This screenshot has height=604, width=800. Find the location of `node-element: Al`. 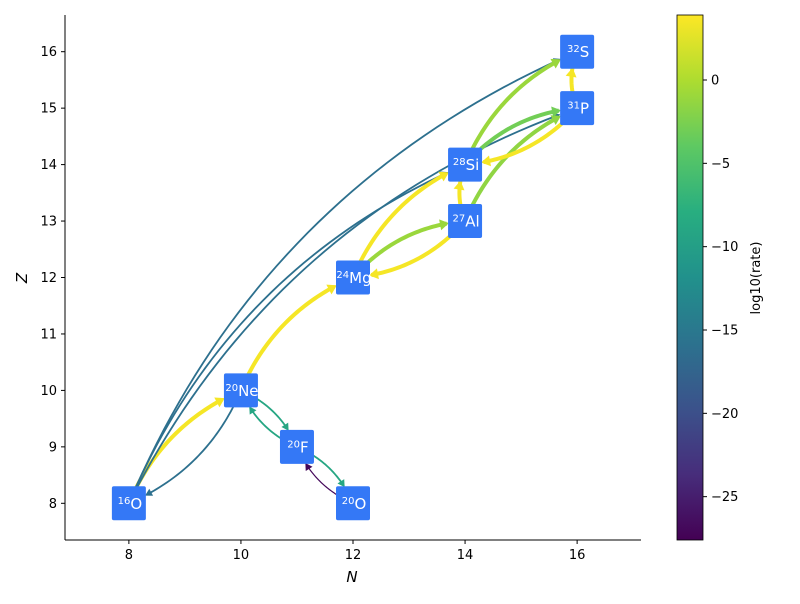

node-element: Al is located at coordinates (472, 222).